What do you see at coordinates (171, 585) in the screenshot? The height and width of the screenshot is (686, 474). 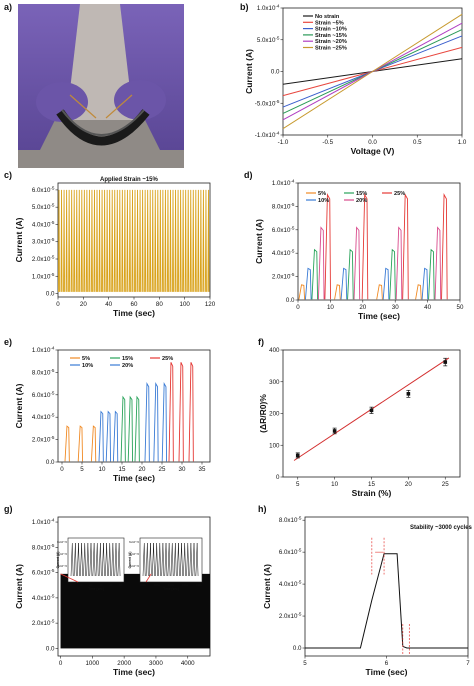 I see `inset-x-tick-label: 2900` at bounding box center [171, 585].